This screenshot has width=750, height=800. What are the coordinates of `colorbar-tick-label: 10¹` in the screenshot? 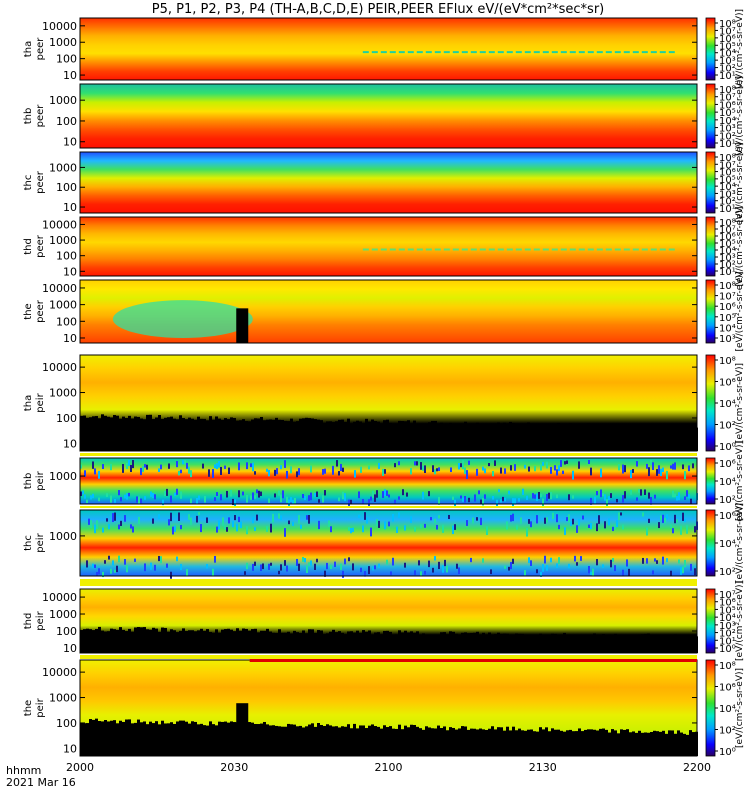 It's located at (727, 209).